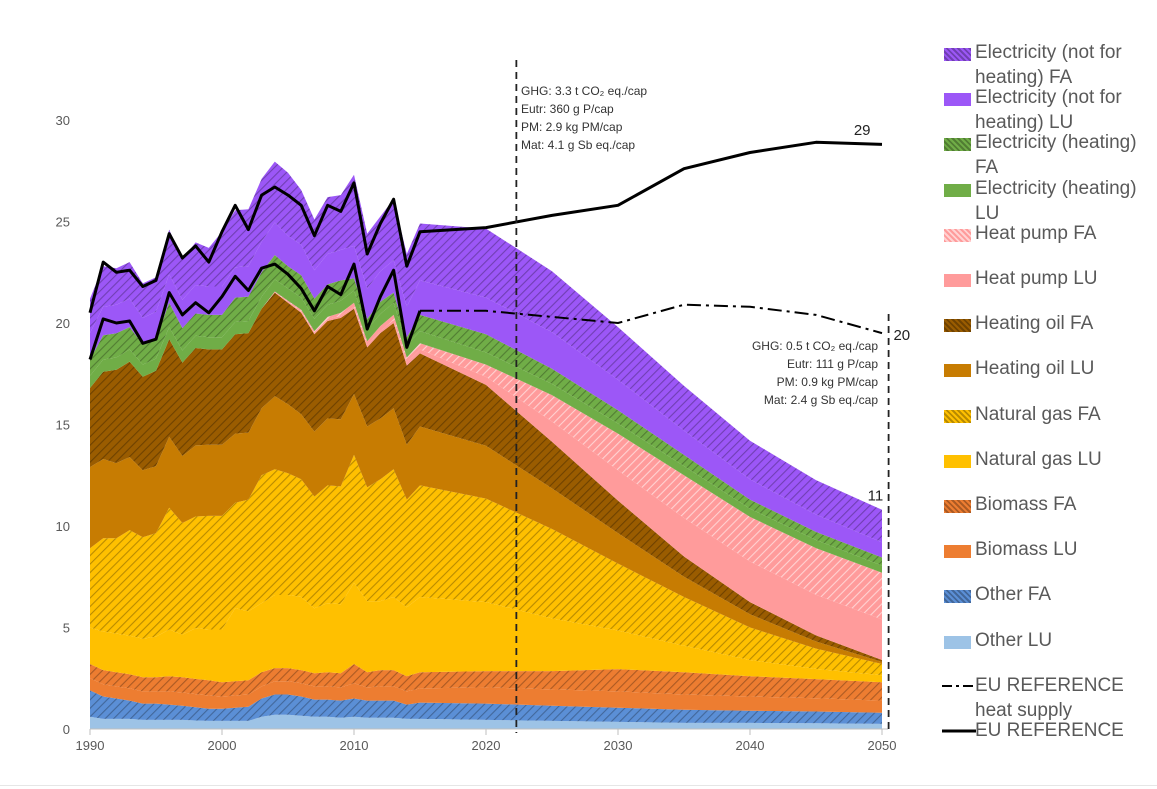 The width and height of the screenshot is (1157, 789). What do you see at coordinates (1036, 278) in the screenshot?
I see `legend-label: Heat pump LU` at bounding box center [1036, 278].